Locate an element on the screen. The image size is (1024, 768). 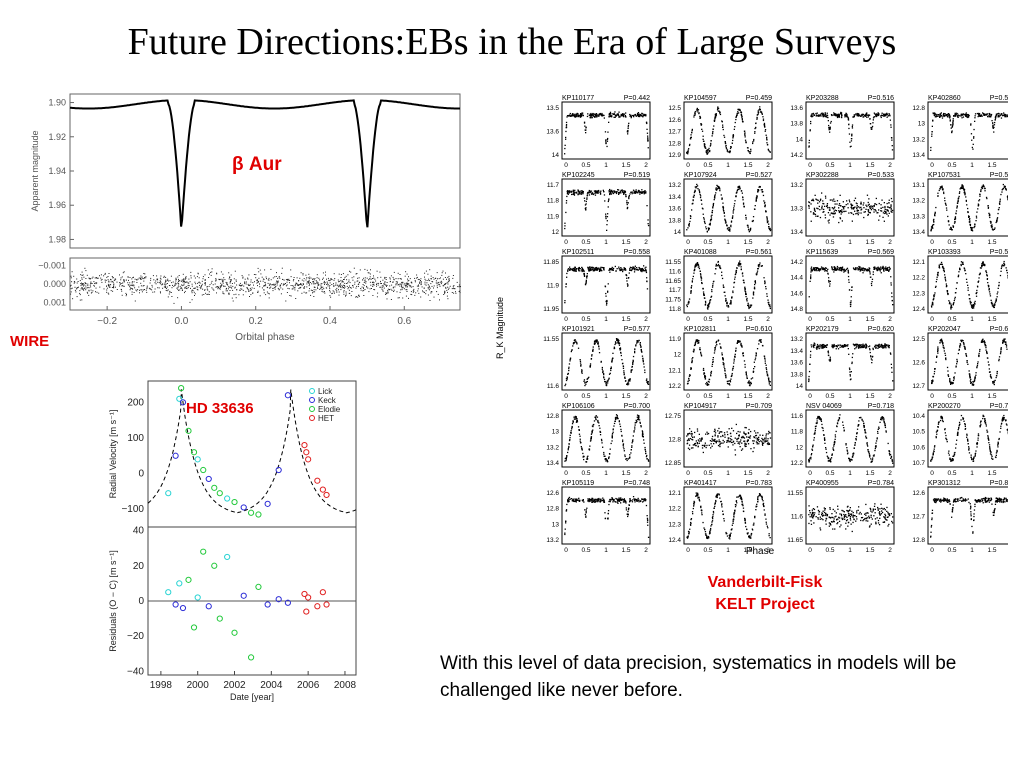
panel-ytick-label: 11.55 is located at coordinates (673, 262).